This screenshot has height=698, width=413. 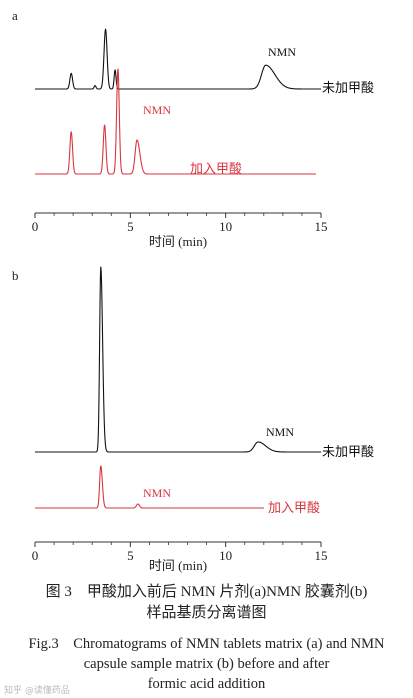 I want to click on panel-label: a, so click(x=15, y=15).